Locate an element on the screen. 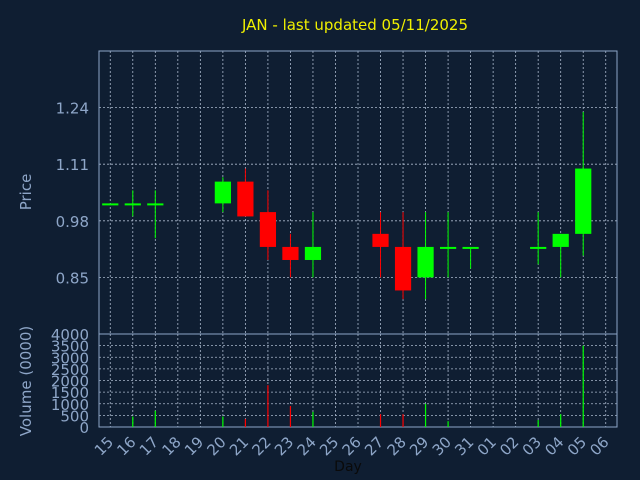 This screenshot has height=480, width=640. volume-axis-label: Volume (0000) is located at coordinates (26, 381).